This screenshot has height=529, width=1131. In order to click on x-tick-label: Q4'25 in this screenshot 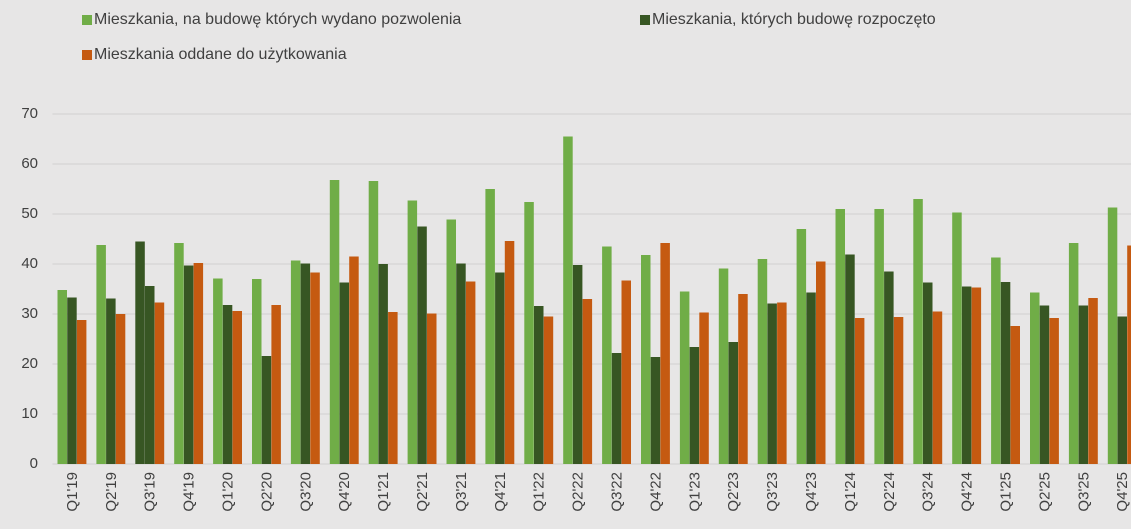, I will do `click(1122, 492)`.